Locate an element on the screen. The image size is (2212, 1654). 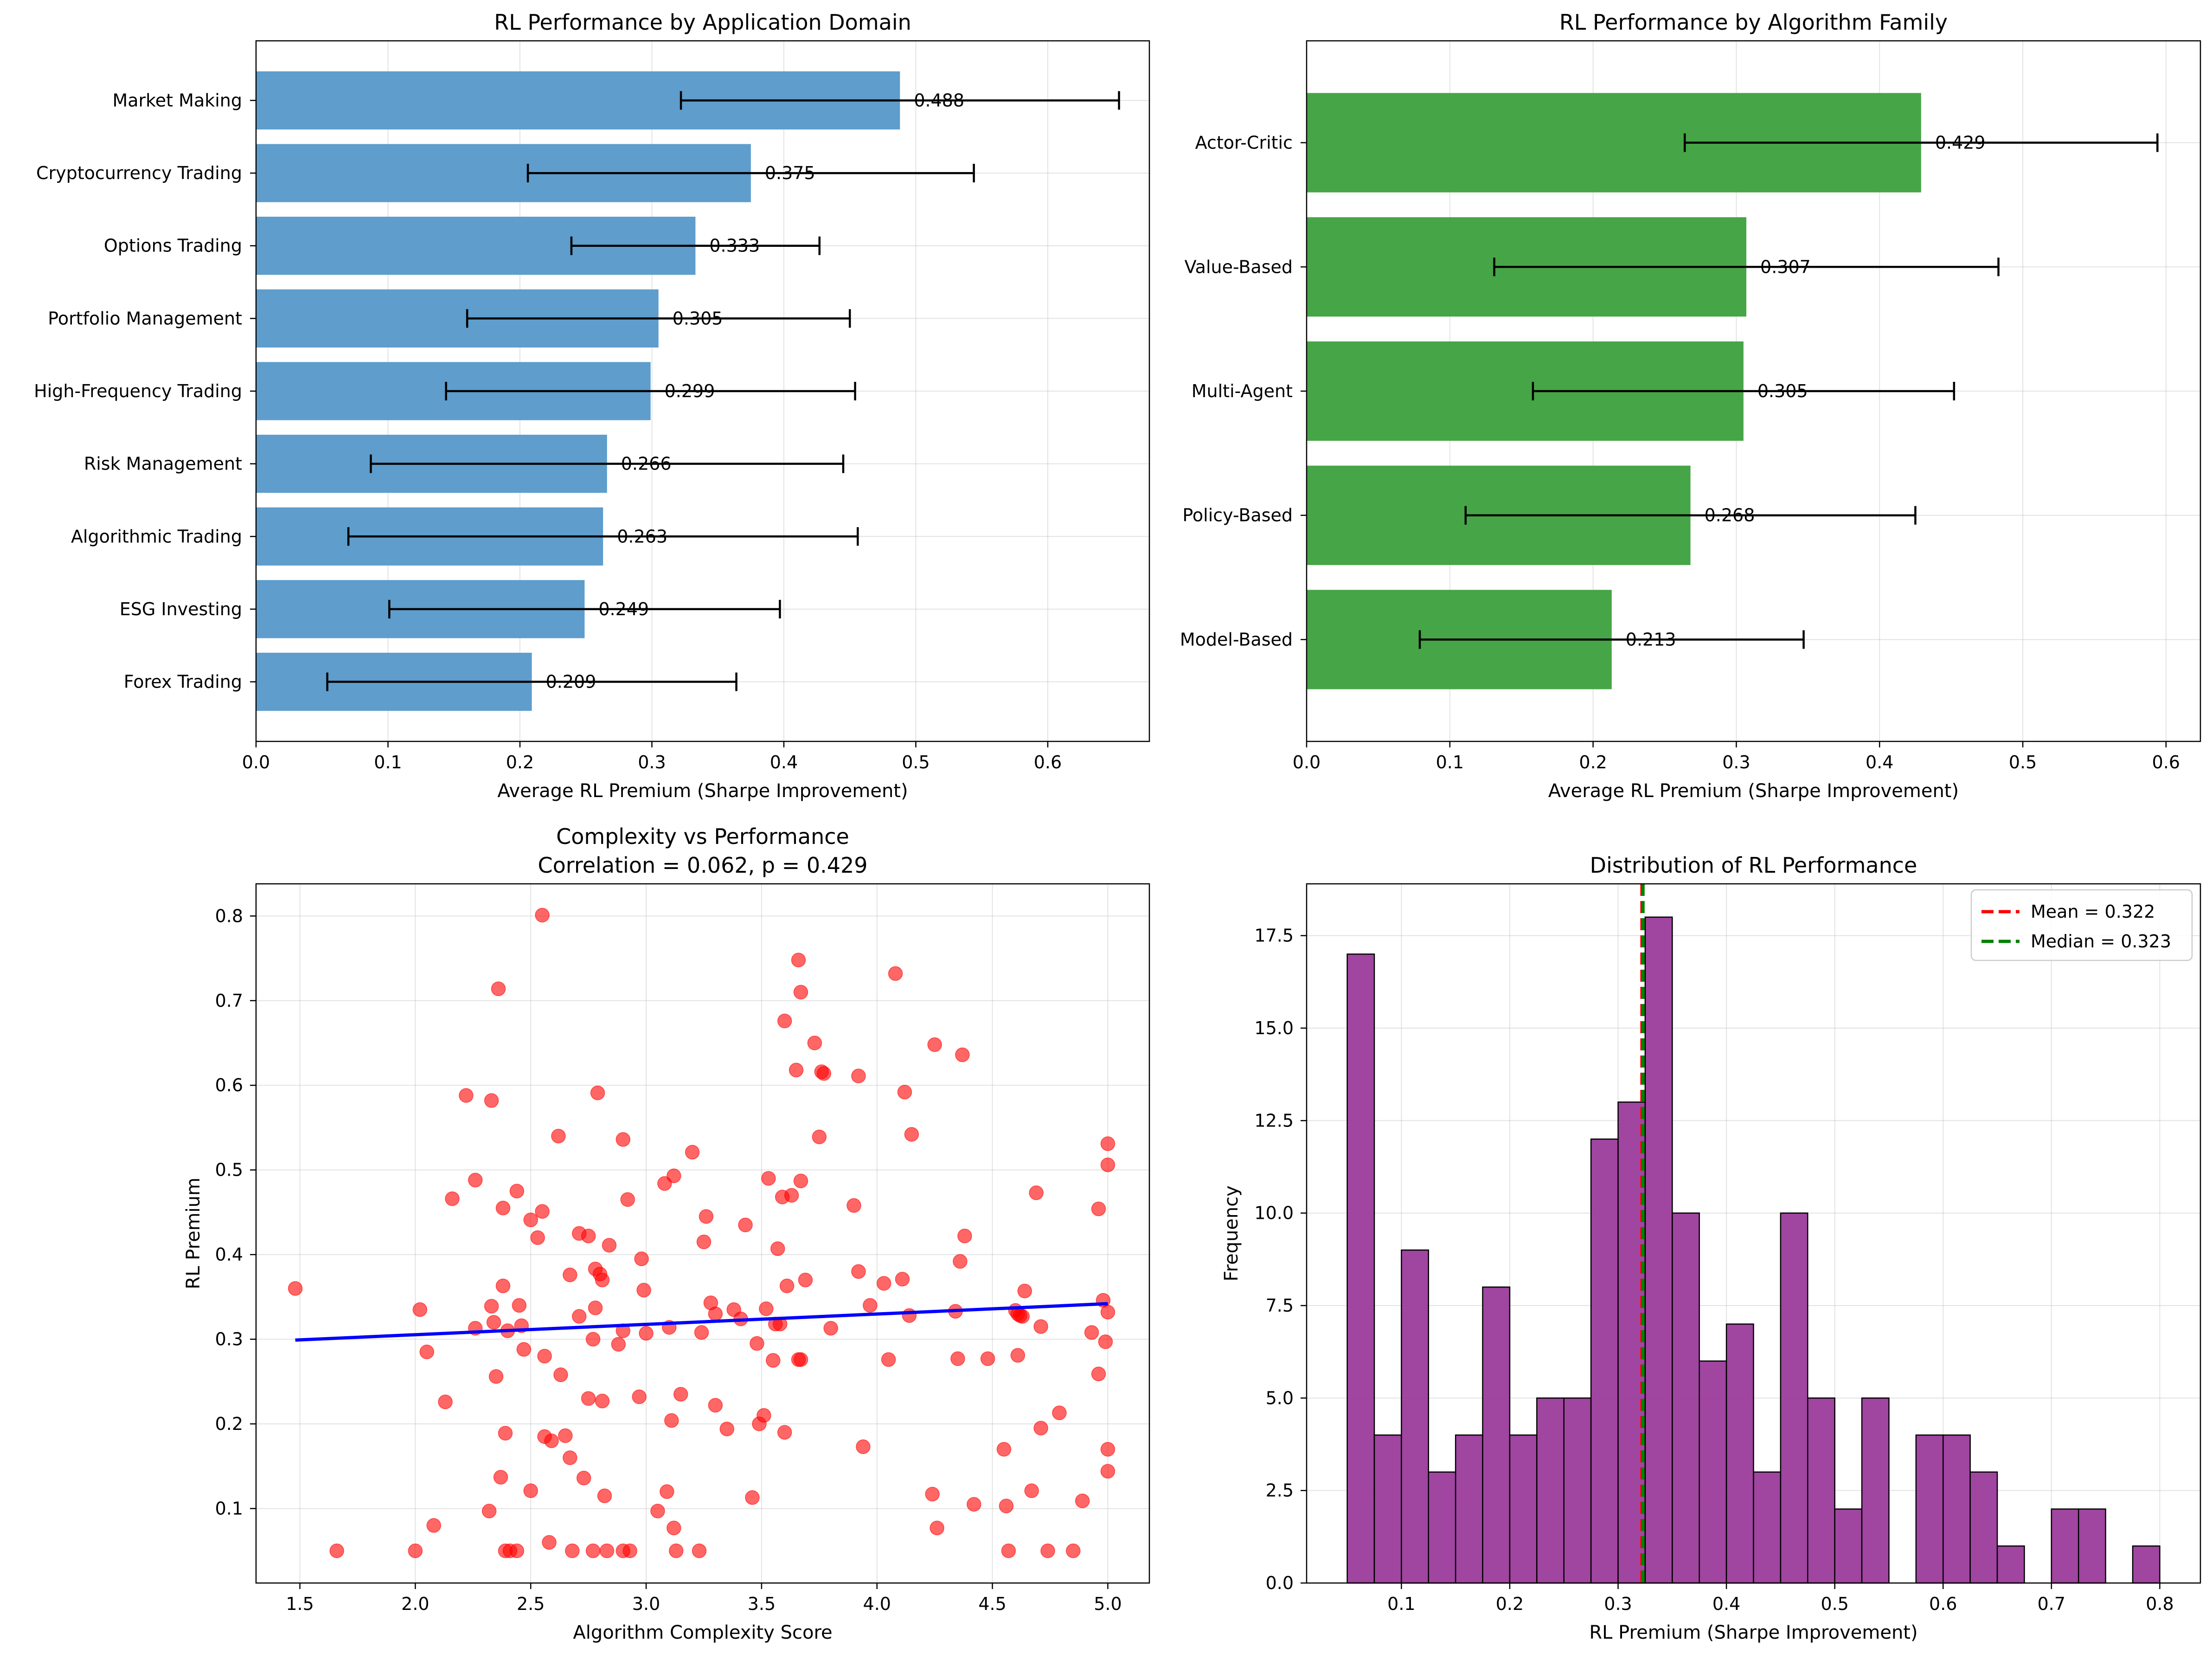
domain-xtick-label: 0.5 is located at coordinates (916, 762).